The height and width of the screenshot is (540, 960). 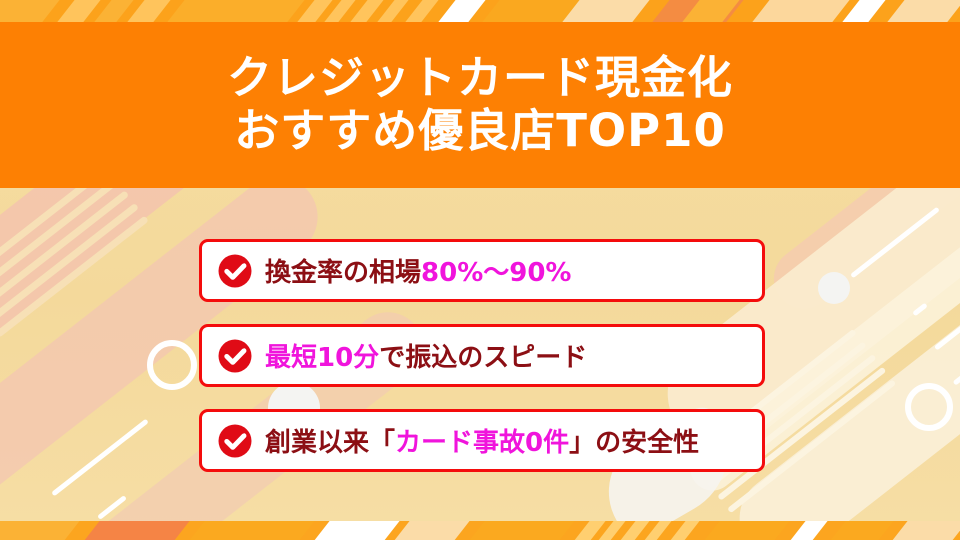 I want to click on feature-text-2: 最短10分で振込のスピード, so click(x=426, y=355).